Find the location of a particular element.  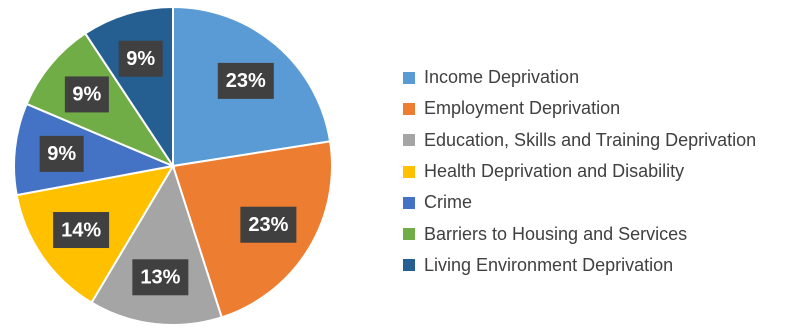

legend-label: Employment Deprivation is located at coordinates (522, 108).